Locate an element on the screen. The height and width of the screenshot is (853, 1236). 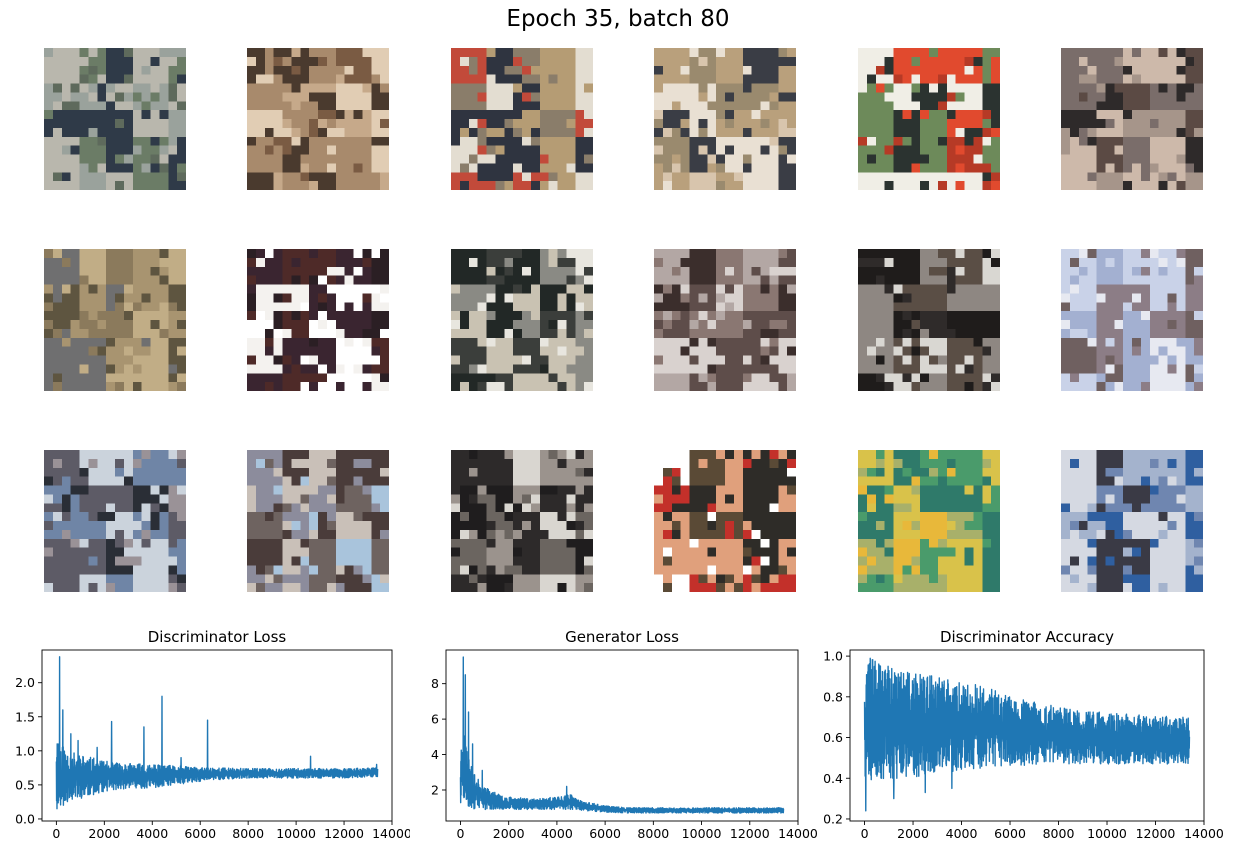
y-tick-label: 2.0 is located at coordinates (25, 682).